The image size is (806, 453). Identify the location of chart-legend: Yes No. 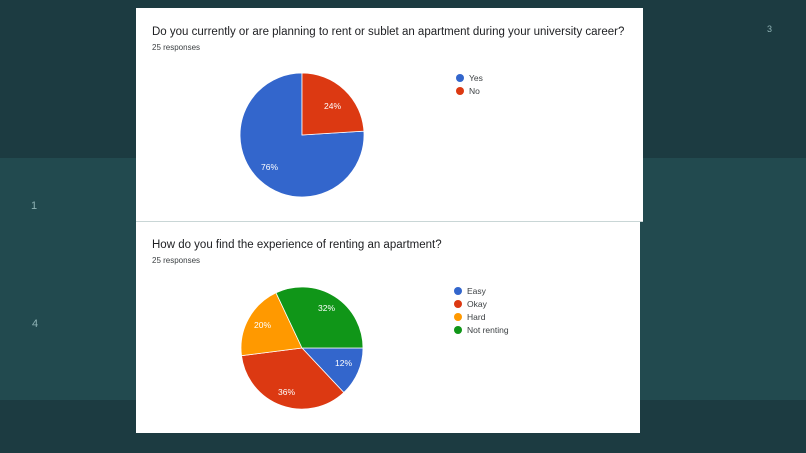
(469, 84).